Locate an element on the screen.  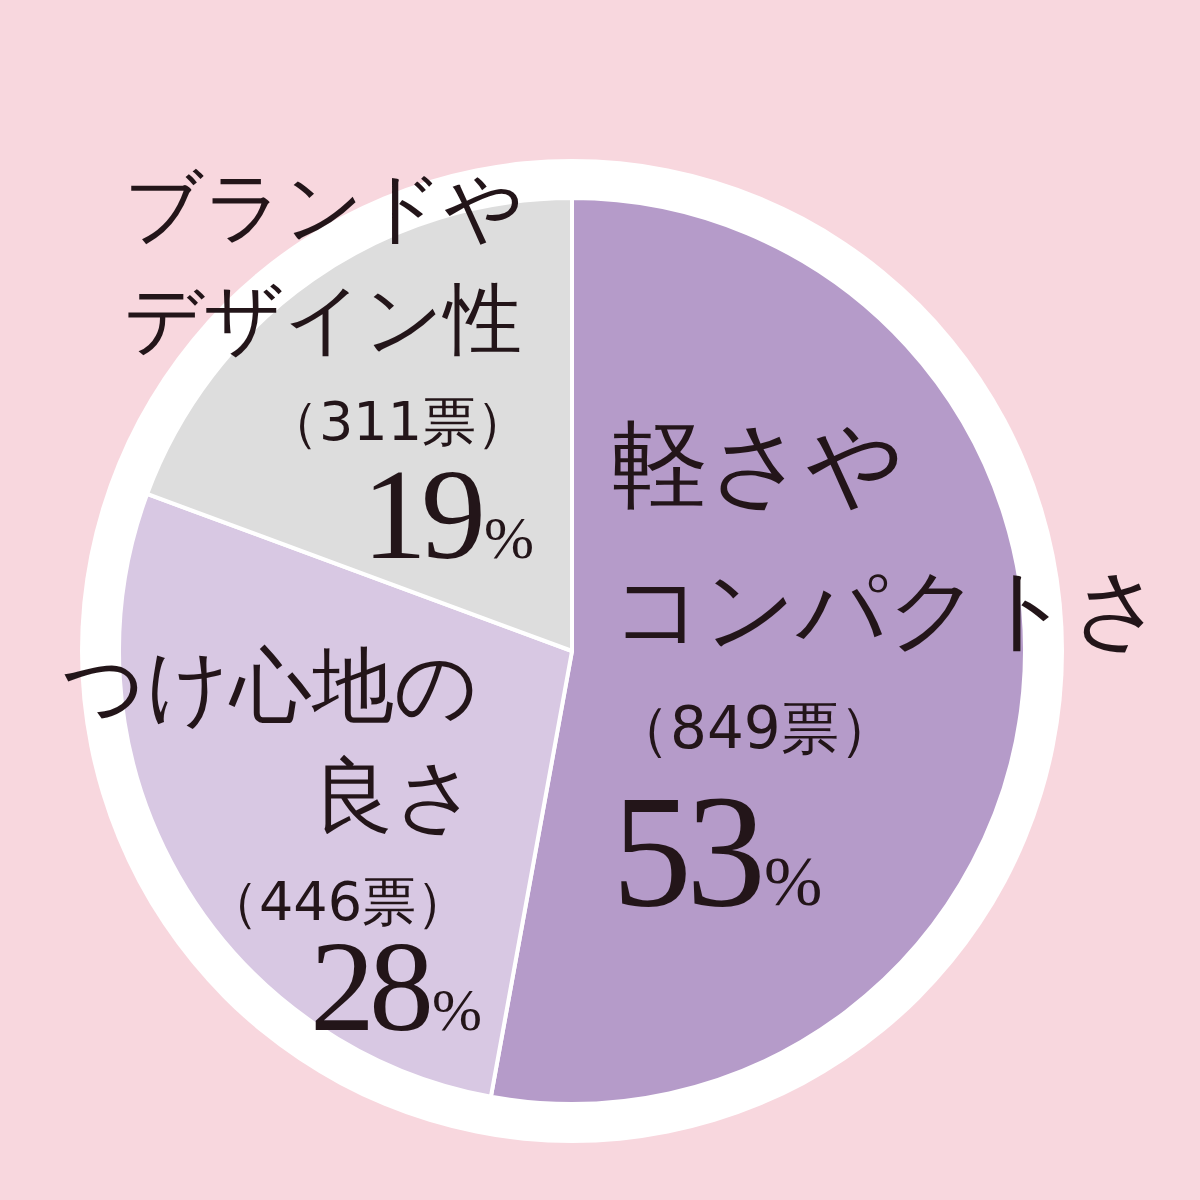
data-label: （446票） 28% is located at coordinates (343, 964).